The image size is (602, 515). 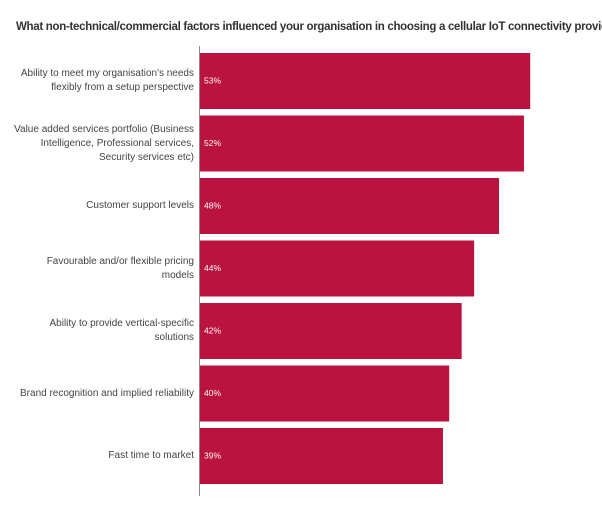 I want to click on category-label: Fast time to market, so click(x=151, y=455).